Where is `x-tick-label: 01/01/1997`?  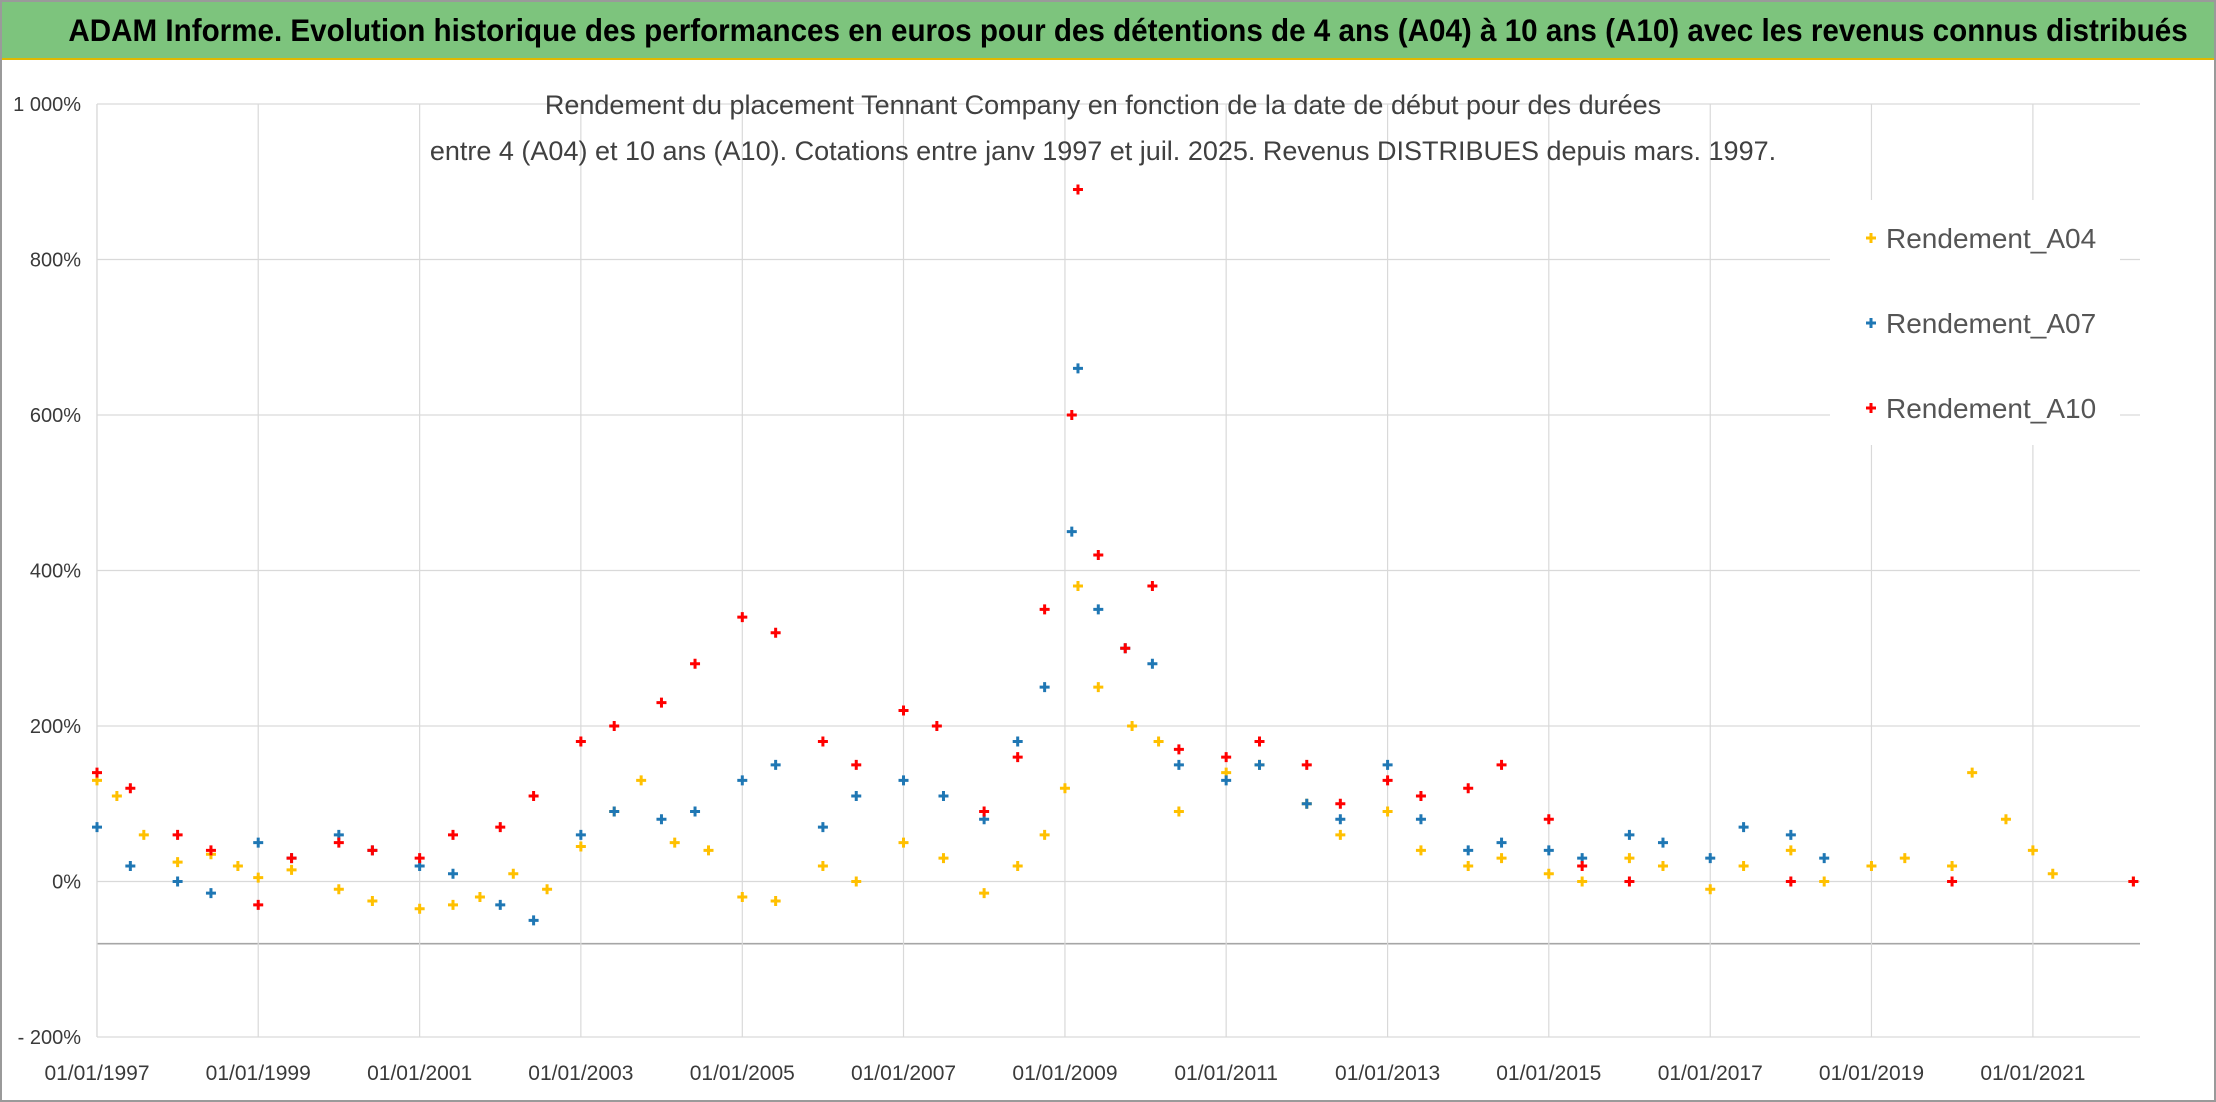 x-tick-label: 01/01/1997 is located at coordinates (96, 1073).